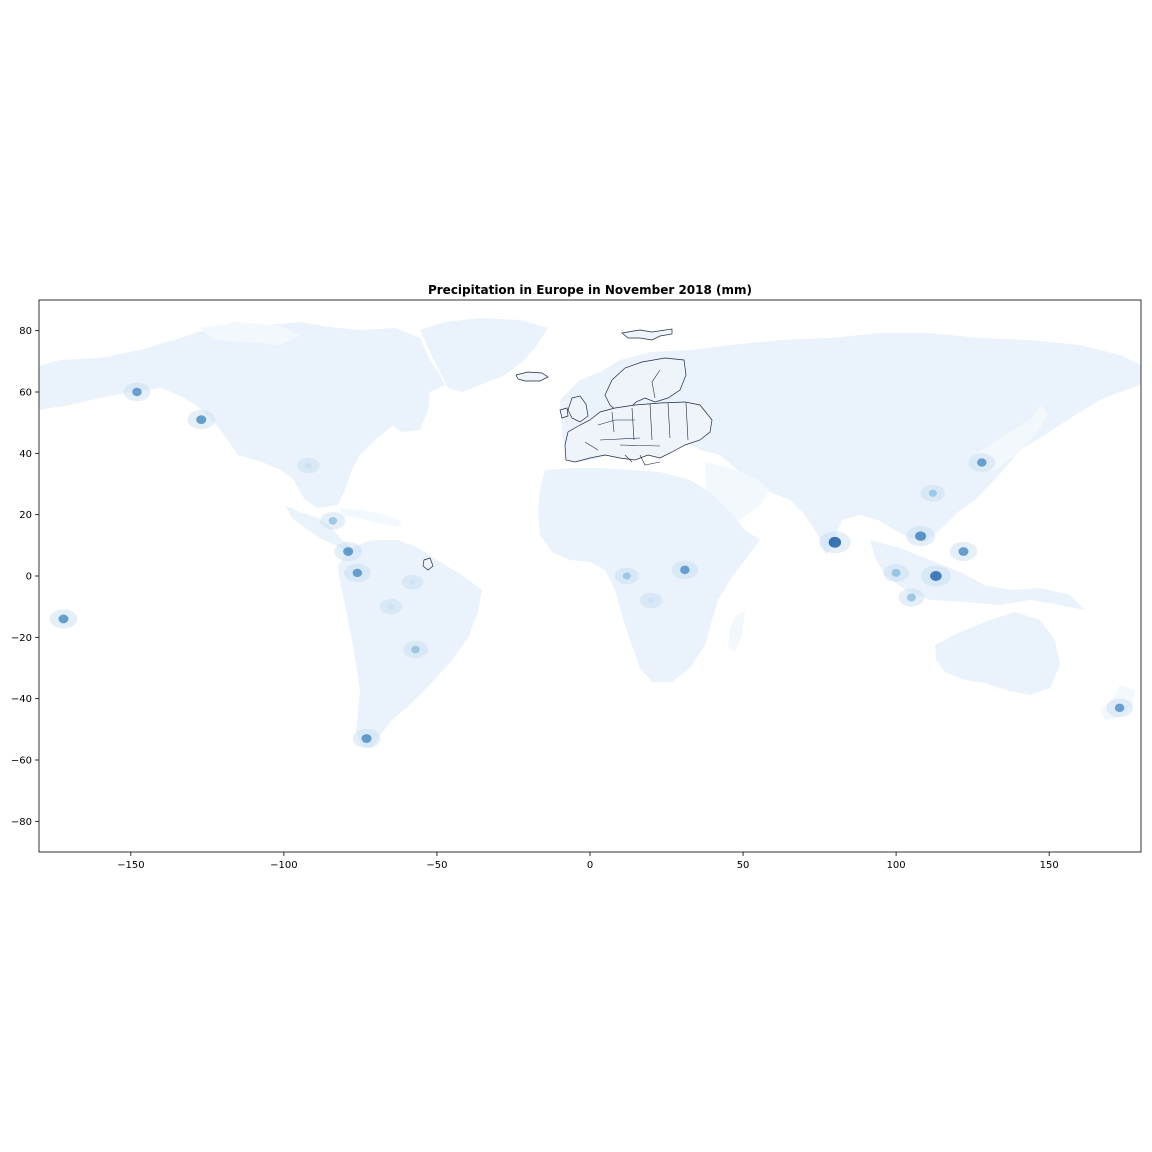 This screenshot has height=1152, width=1152. What do you see at coordinates (25, 331) in the screenshot?
I see `y-tick-label: 80` at bounding box center [25, 331].